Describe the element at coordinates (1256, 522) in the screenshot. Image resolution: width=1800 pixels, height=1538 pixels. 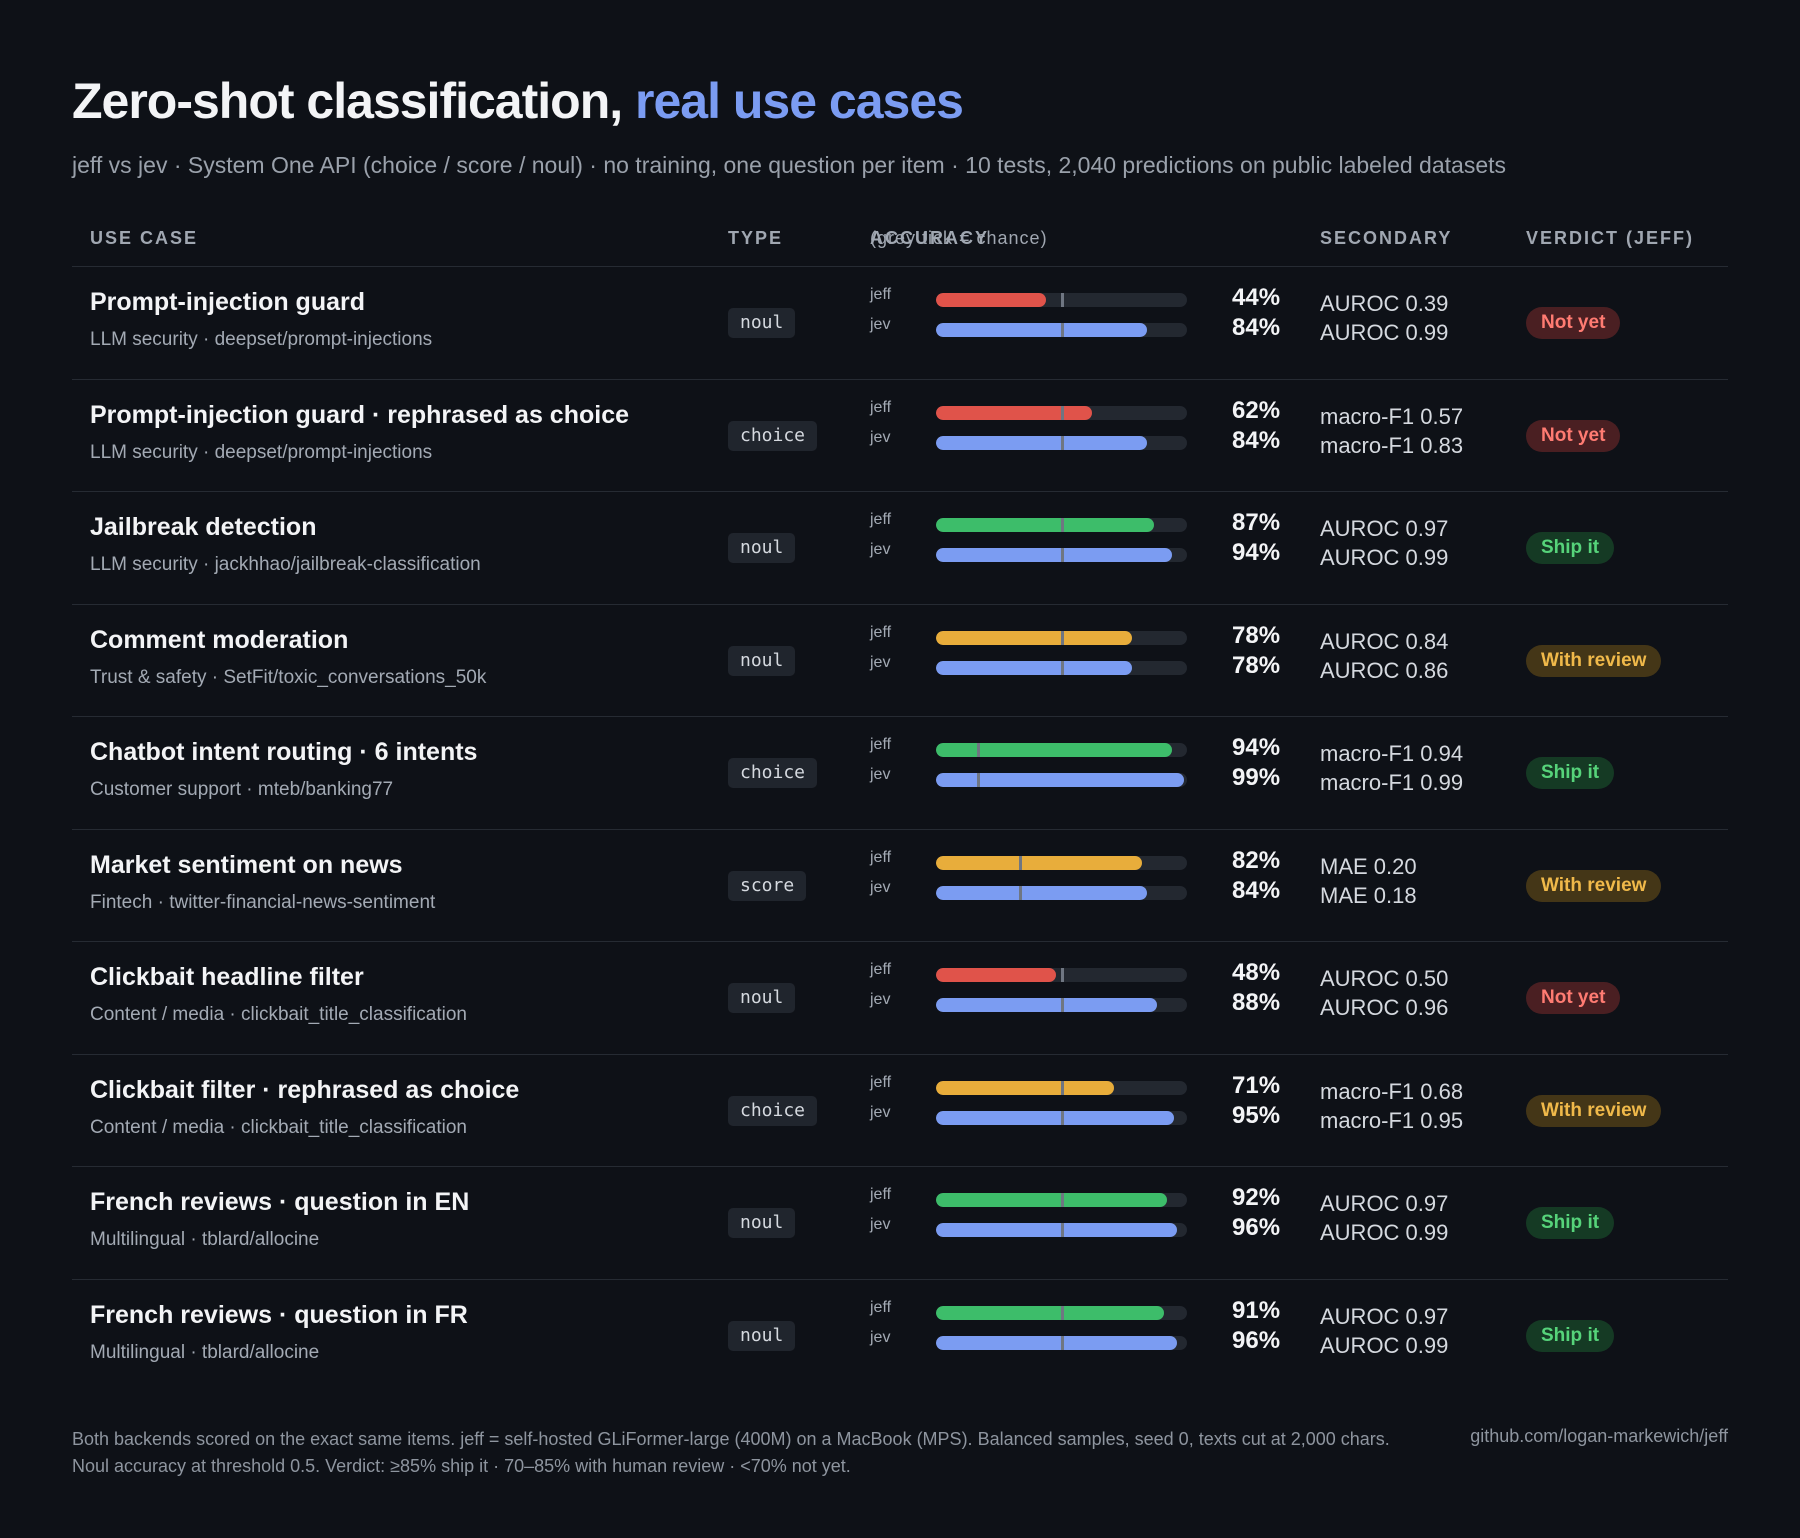
I see `jeff-accuracy-value: 87%` at that location.